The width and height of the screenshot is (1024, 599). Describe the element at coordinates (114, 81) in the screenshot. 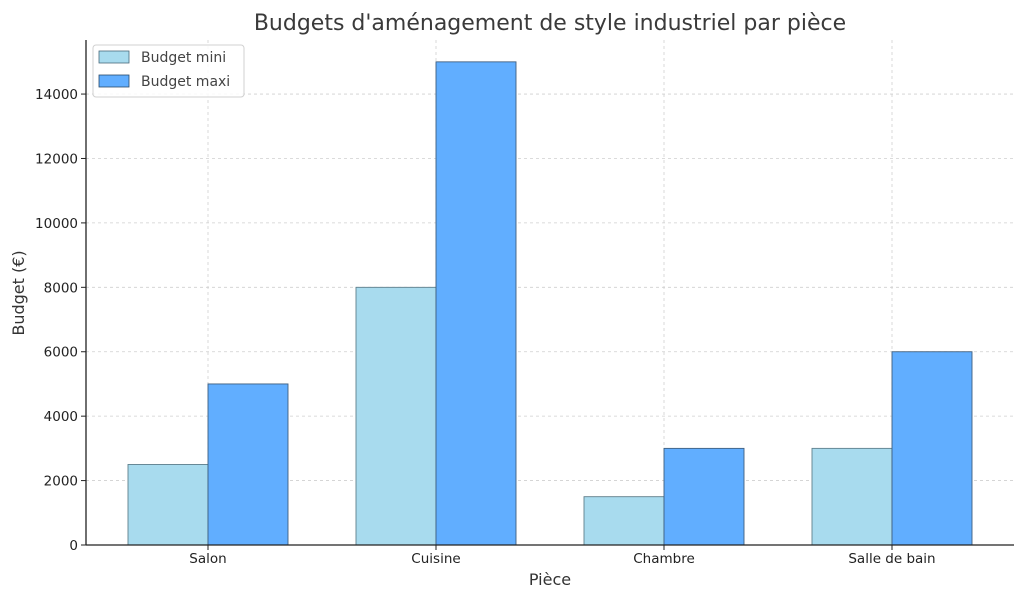

I see `legend-swatch-maxi` at that location.